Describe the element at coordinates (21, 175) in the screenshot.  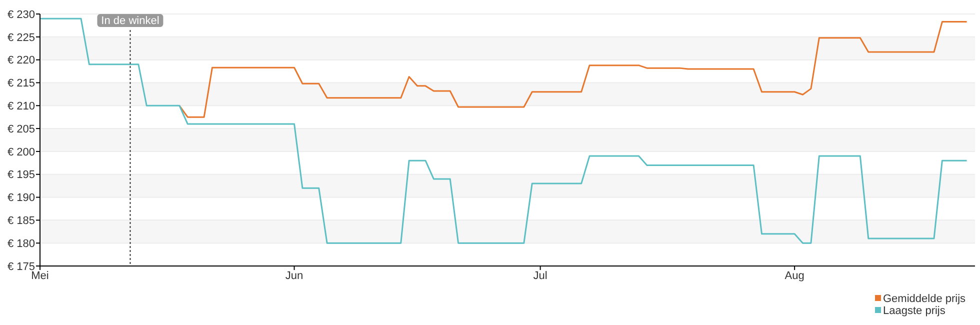
I see `y-tick-label: € 195` at that location.